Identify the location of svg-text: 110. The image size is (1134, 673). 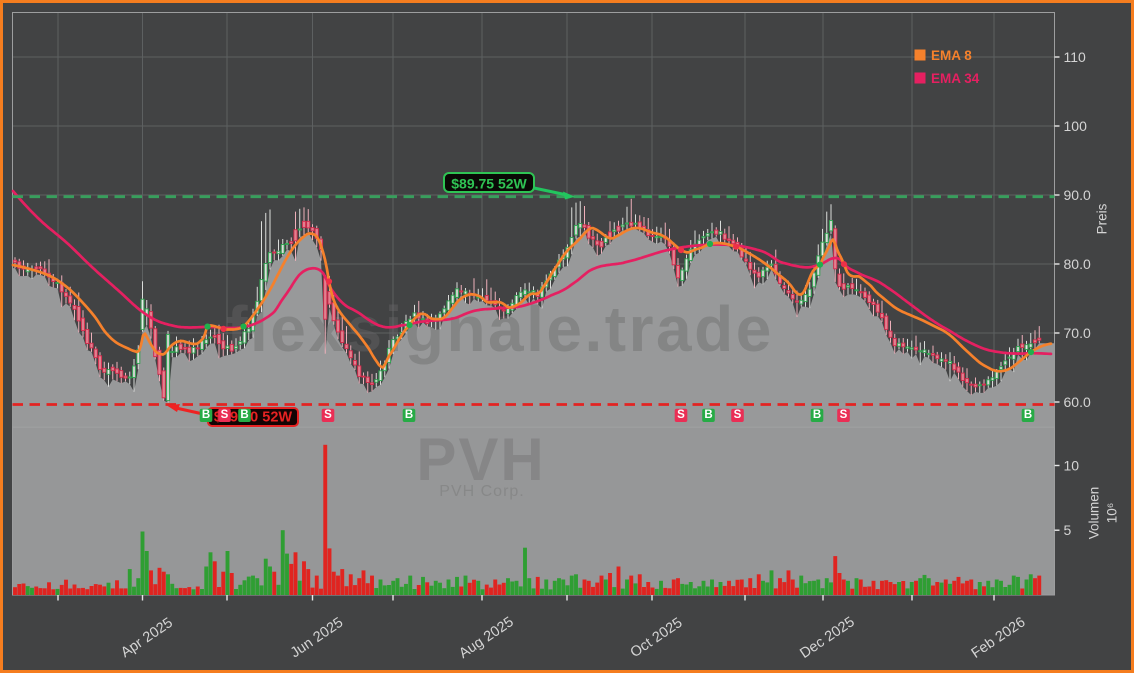
(1075, 57).